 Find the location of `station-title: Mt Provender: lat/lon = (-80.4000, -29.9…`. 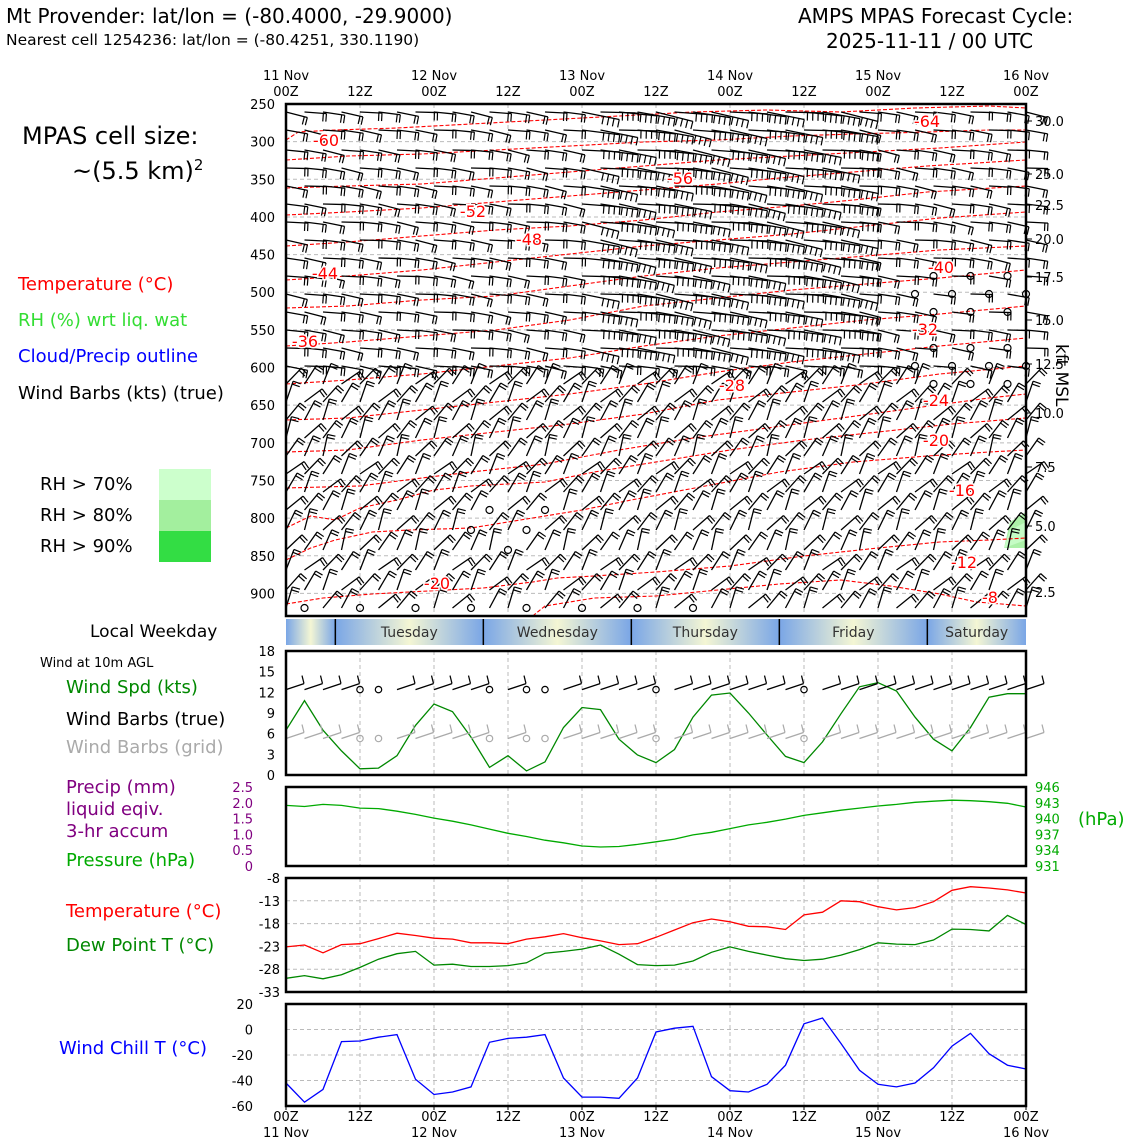

station-title: Mt Provender: lat/lon = (-80.4000, -29.9… is located at coordinates (229, 16).